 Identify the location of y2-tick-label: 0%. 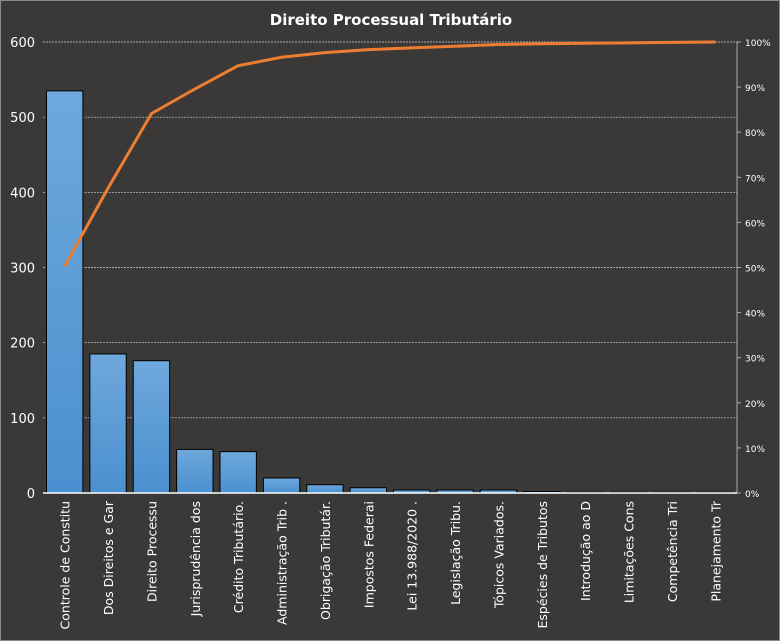
(752, 495).